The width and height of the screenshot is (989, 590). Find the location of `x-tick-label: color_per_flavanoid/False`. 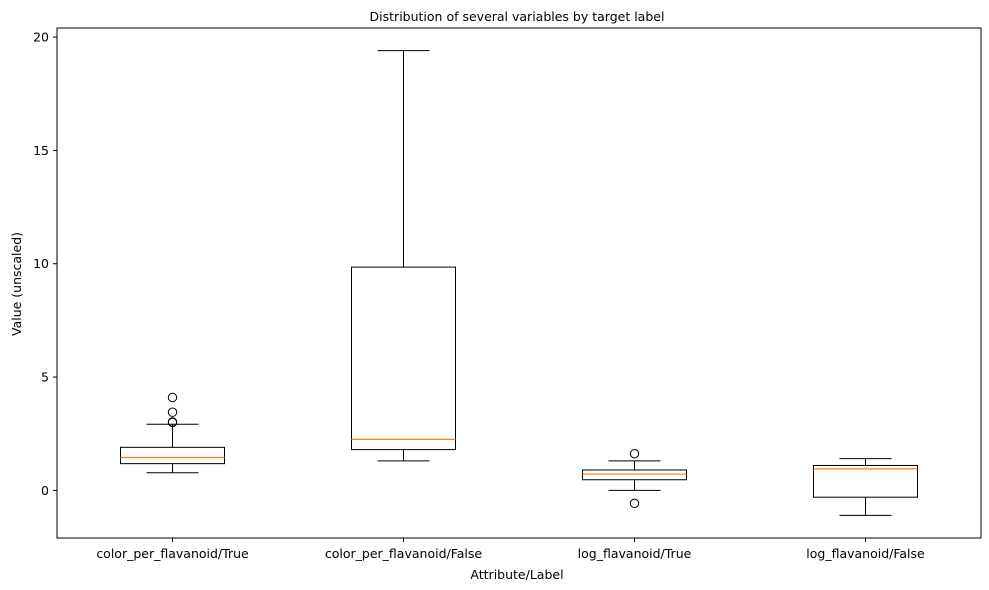

x-tick-label: color_per_flavanoid/False is located at coordinates (404, 553).